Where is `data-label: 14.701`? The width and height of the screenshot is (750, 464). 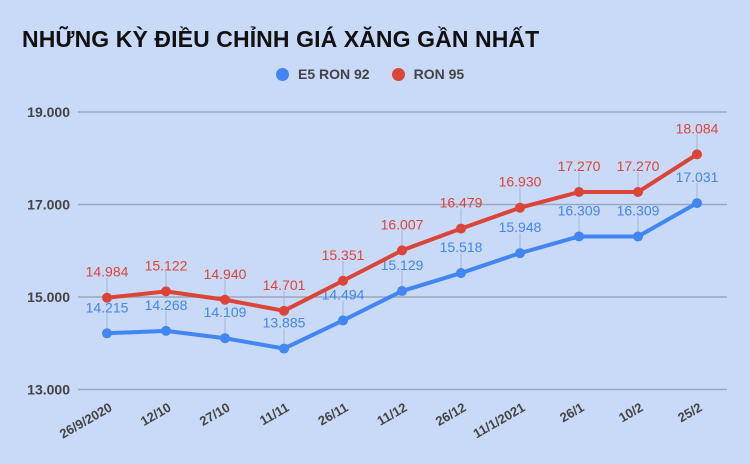
data-label: 14.701 is located at coordinates (284, 285).